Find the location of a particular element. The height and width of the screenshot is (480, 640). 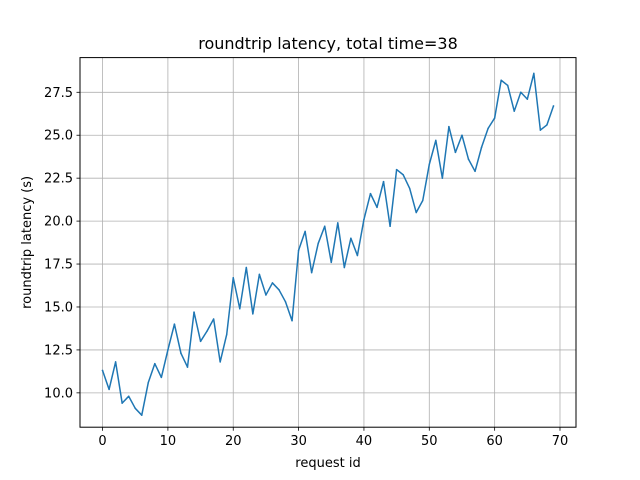

y-tick-label: 22.5 is located at coordinates (58, 179).